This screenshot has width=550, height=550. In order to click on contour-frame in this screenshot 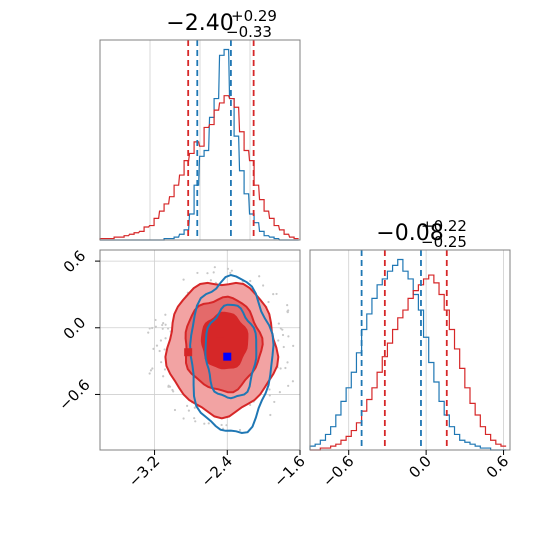, I will do `click(200, 350)`.